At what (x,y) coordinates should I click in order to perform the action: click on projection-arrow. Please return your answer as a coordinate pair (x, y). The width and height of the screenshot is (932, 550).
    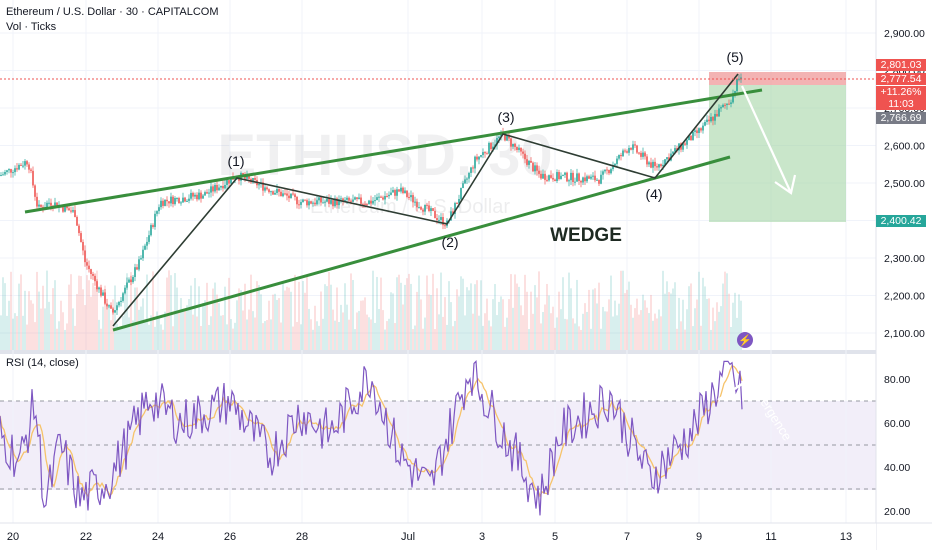
    Looking at the image, I should click on (766, 139).